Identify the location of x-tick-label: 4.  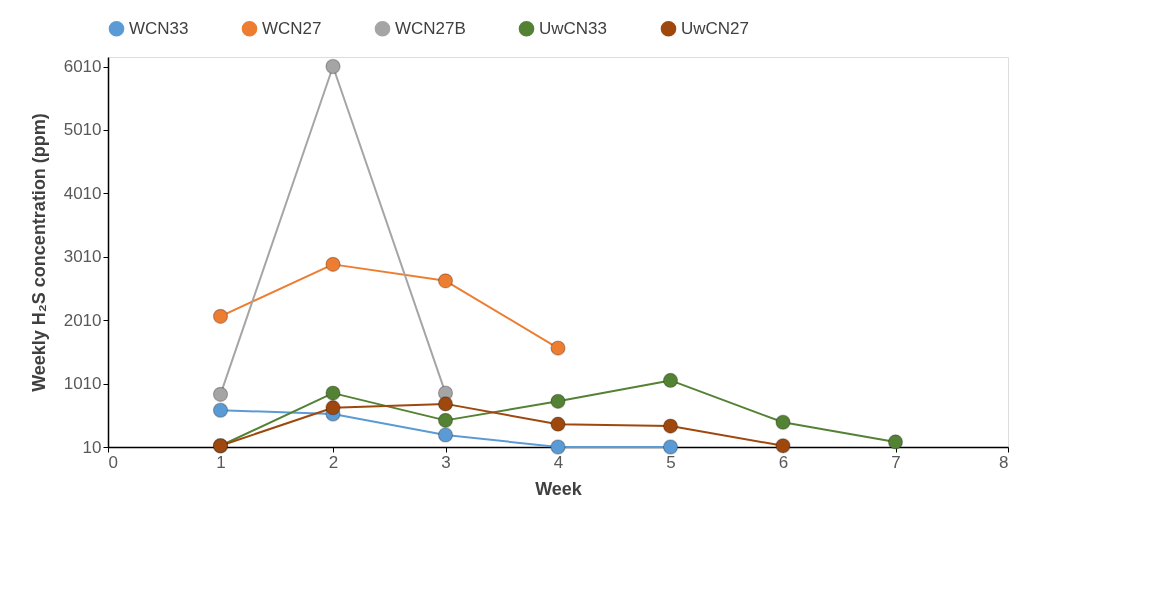
(558, 462).